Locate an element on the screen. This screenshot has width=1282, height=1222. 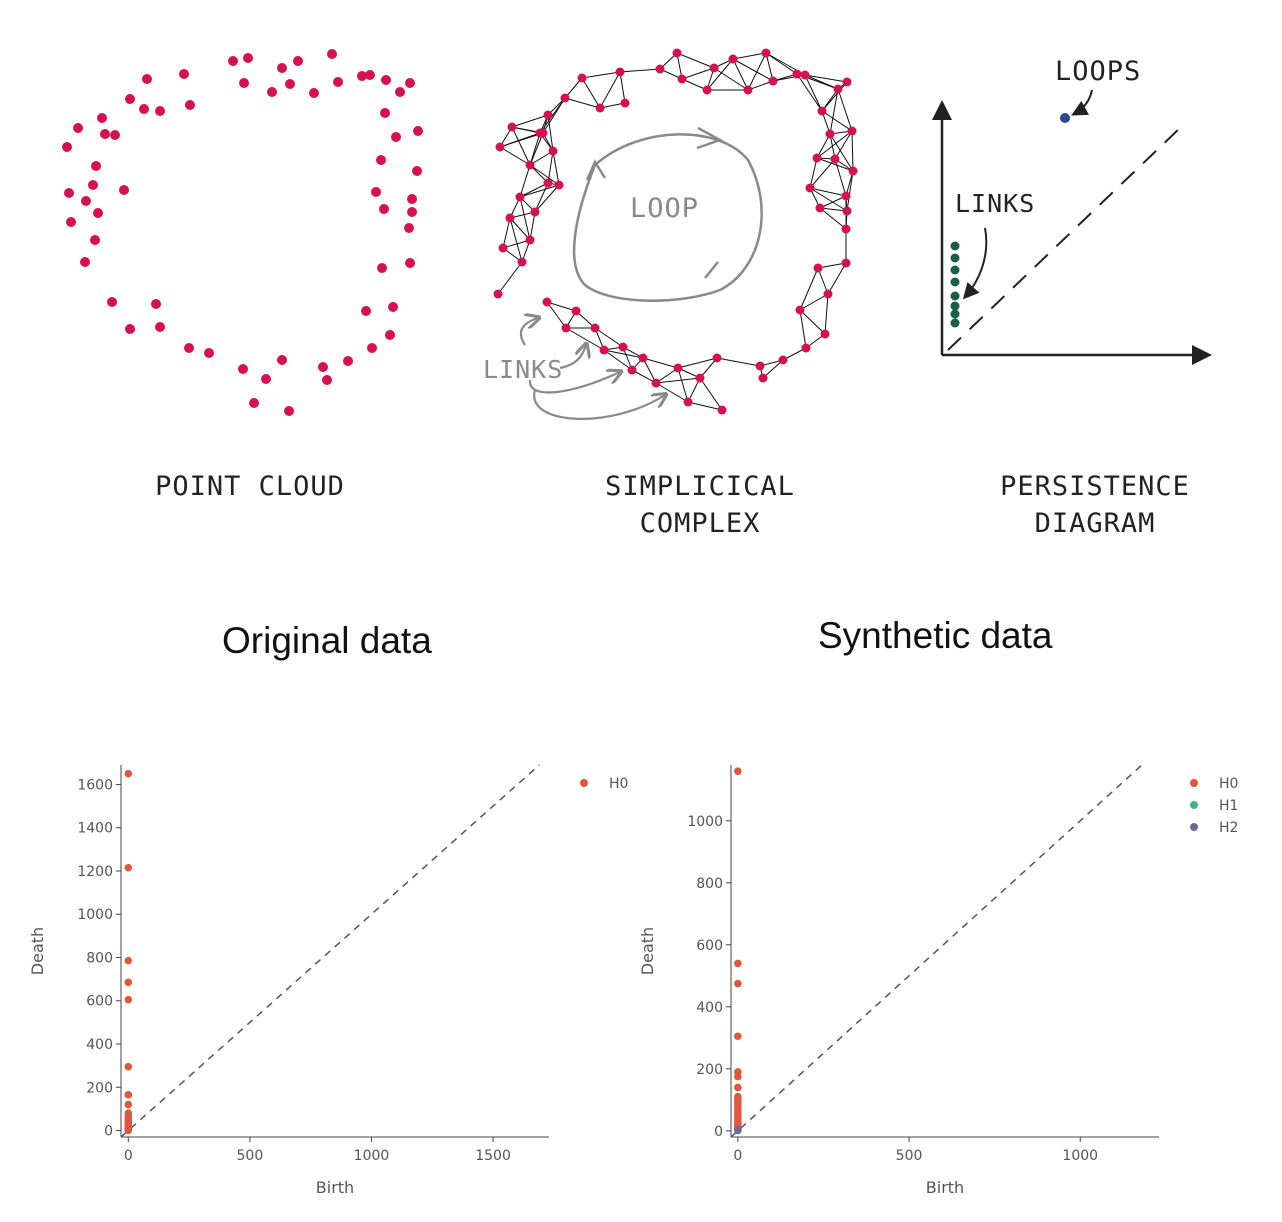
y-tick-label: 200 is located at coordinates (99, 1088).